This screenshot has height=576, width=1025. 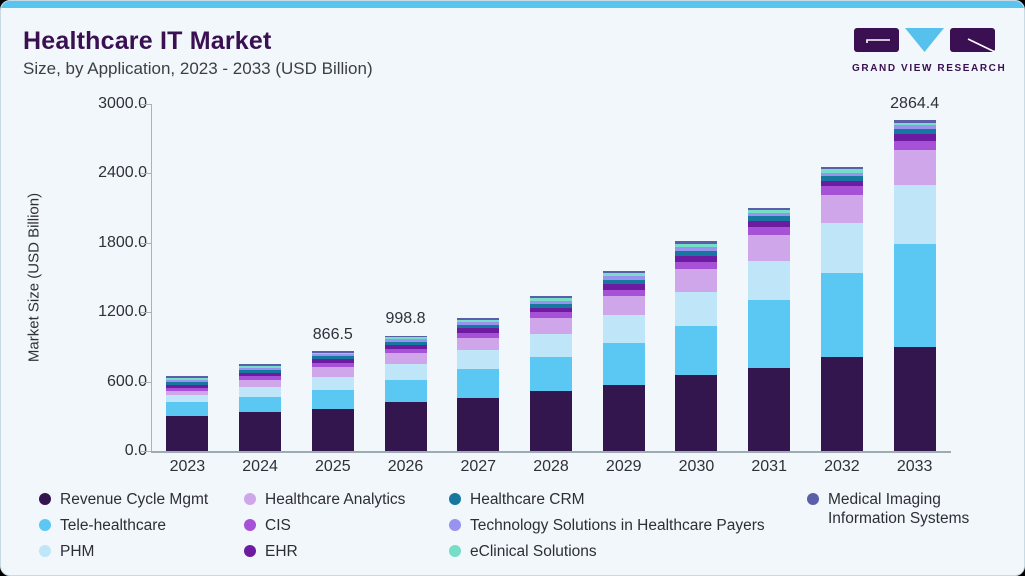 I want to click on legend-label: Tele-healthcare, so click(x=113, y=525).